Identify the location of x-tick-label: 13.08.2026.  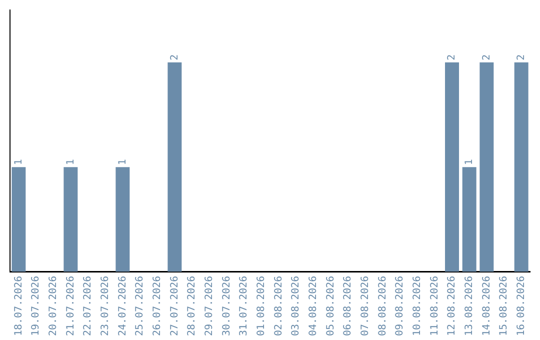
(469, 306).